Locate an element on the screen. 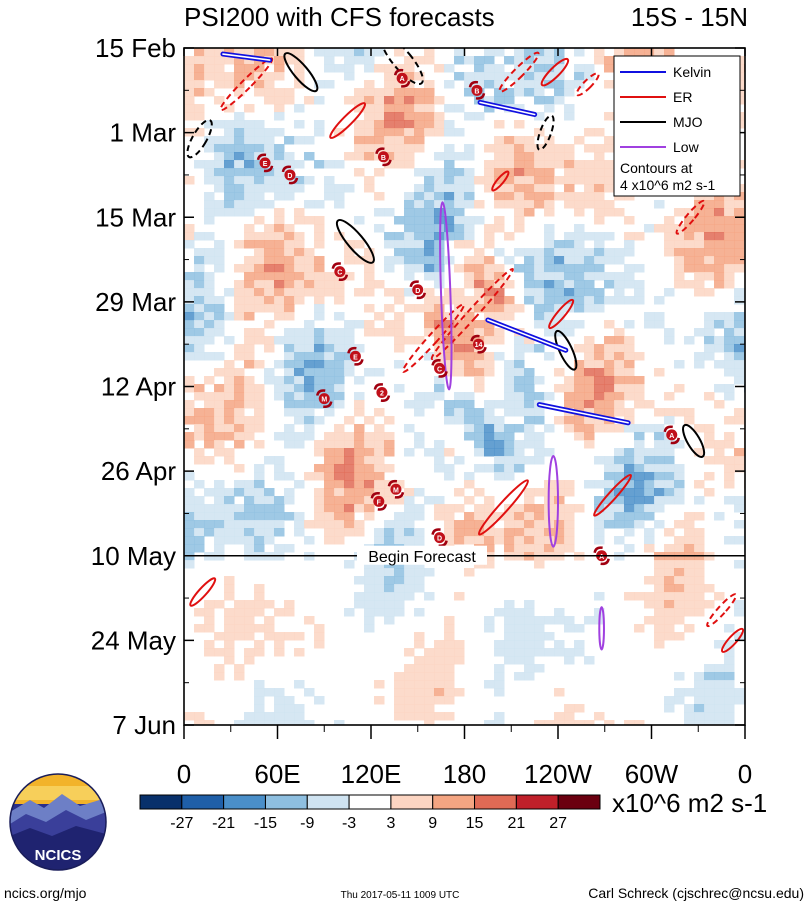 This screenshot has width=809, height=907. colorbar: -27 -21 -15 -9 -3 3 9 15 21 27 is located at coordinates (370, 813).